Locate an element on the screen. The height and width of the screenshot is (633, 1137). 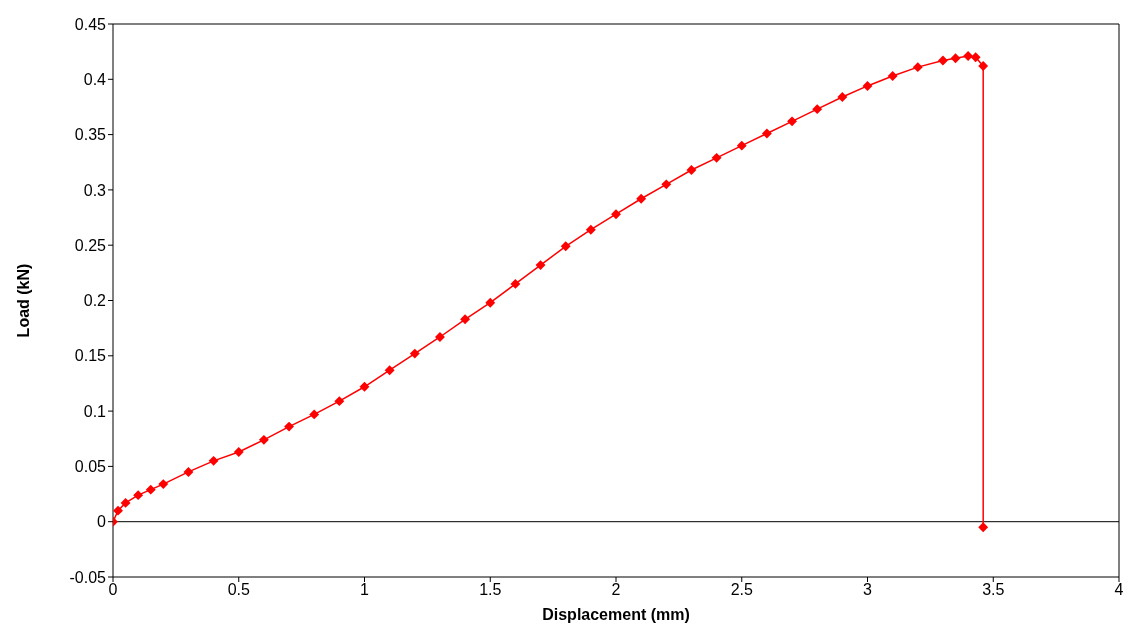
y-tick-label: 0.1 is located at coordinates (95, 411).